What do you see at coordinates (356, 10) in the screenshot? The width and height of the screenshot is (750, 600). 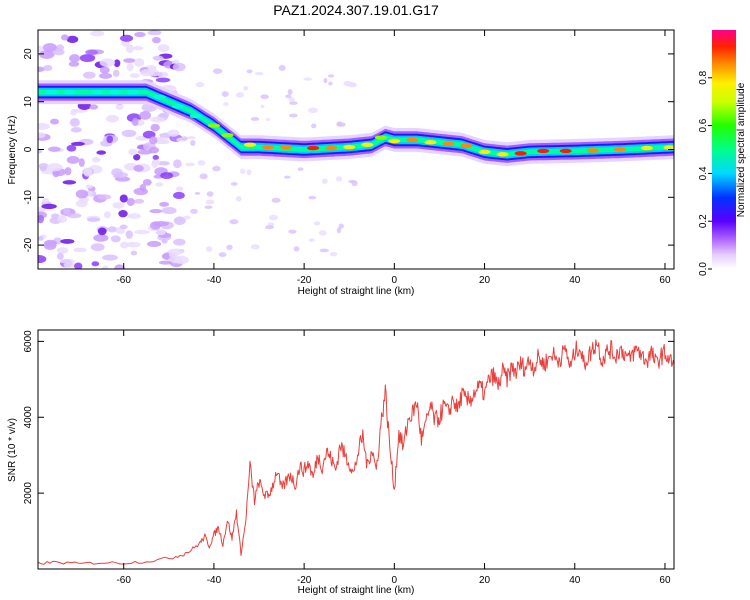 I see `figure-title: PAZ1.2024.307.19.01.G17` at bounding box center [356, 10].